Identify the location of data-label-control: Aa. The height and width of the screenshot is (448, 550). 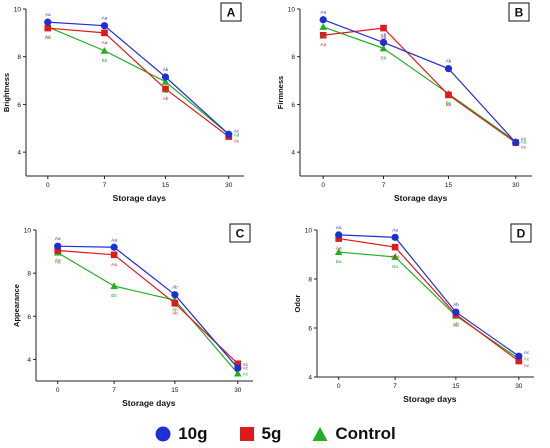
(323, 36).